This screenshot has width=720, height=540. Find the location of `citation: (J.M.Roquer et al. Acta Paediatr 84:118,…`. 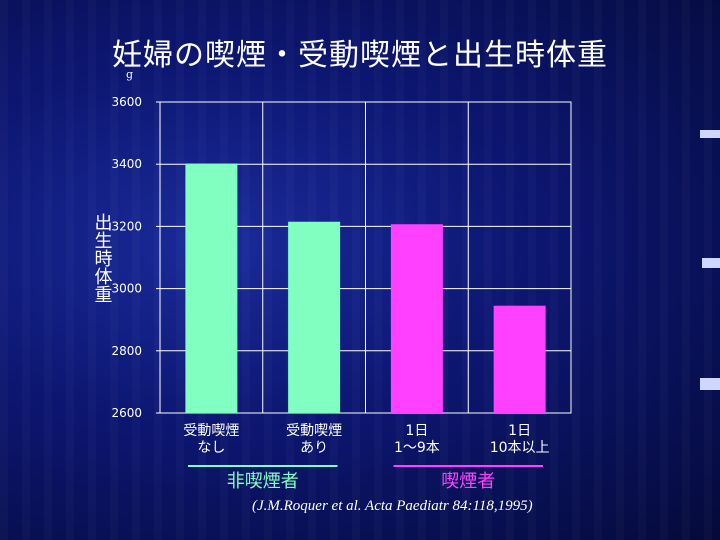

citation: (J.M.Roquer et al. Acta Paediatr 84:118,… is located at coordinates (392, 506).